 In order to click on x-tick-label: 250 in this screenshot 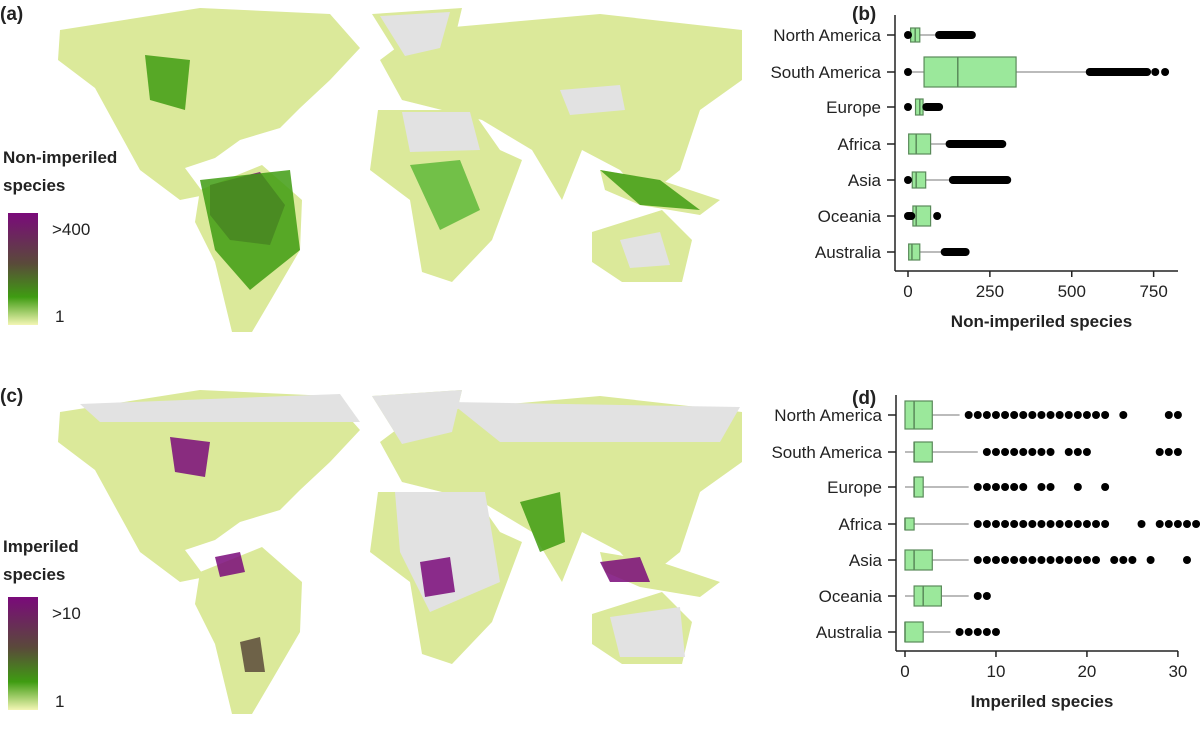, I will do `click(990, 291)`.